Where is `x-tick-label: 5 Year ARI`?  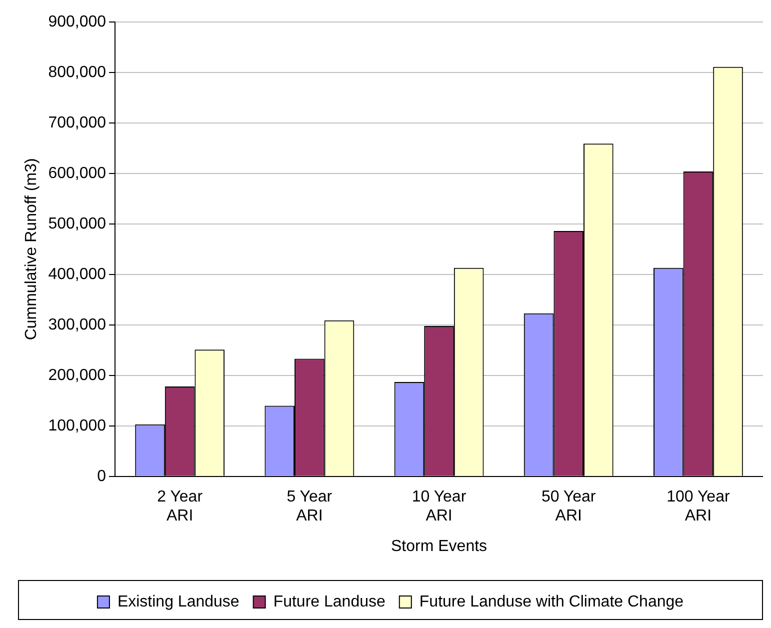 x-tick-label: 5 Year ARI is located at coordinates (309, 506).